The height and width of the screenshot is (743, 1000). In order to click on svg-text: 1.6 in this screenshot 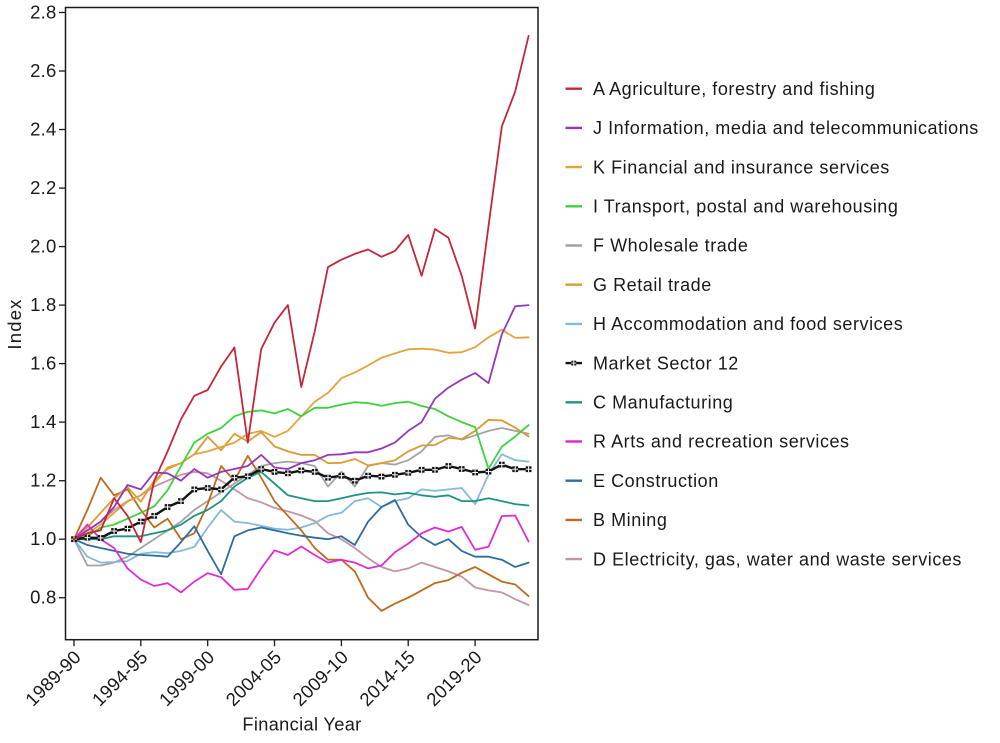, I will do `click(43, 363)`.